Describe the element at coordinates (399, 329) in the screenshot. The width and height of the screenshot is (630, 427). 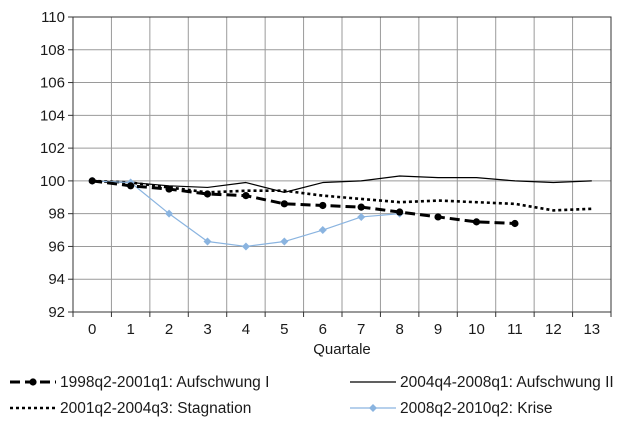
I see `x-tick-label: 8` at that location.